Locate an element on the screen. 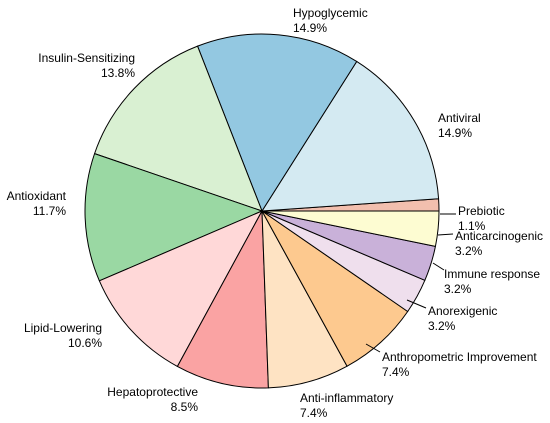 Image resolution: width=550 pixels, height=423 pixels. pie-slice-antioxidant is located at coordinates (173, 217).